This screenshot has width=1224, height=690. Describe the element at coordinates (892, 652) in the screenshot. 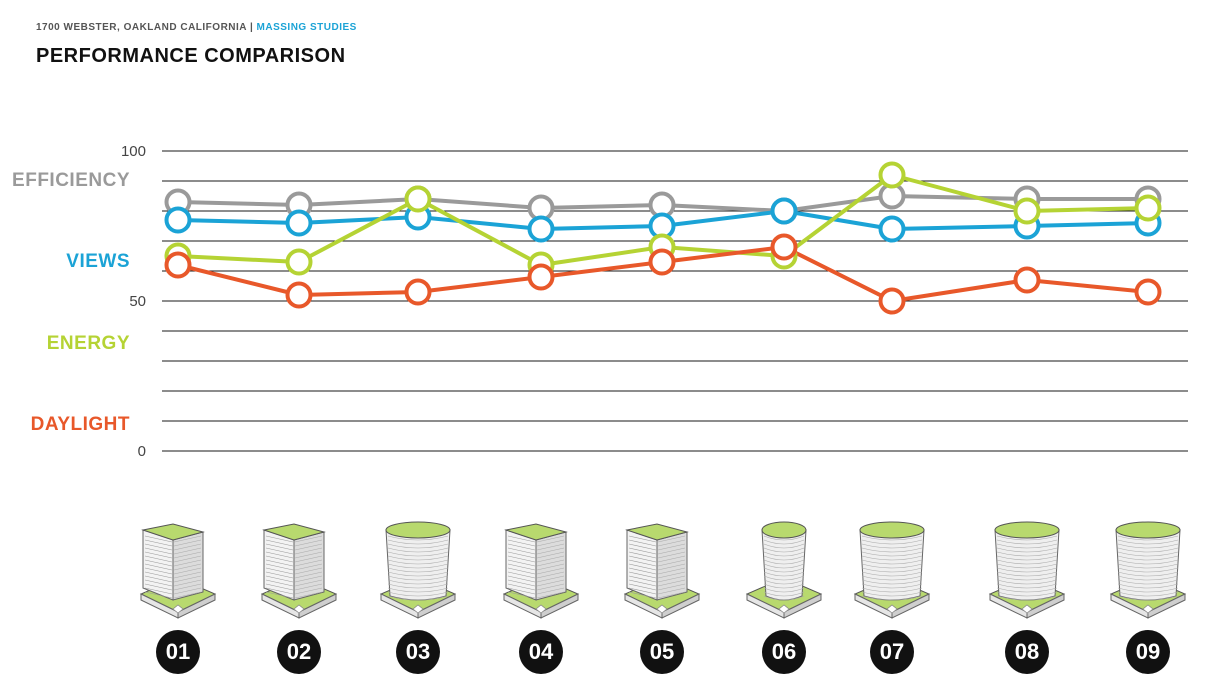

I see `scheme-number-badge: 07` at that location.